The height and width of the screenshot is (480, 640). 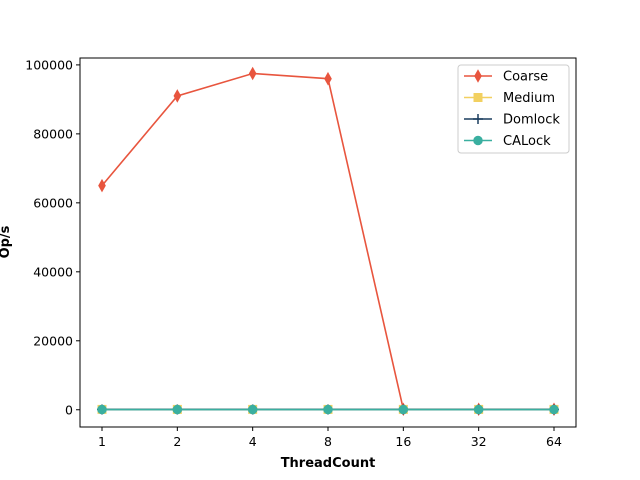 I want to click on legend-label: CALock, so click(x=527, y=141).